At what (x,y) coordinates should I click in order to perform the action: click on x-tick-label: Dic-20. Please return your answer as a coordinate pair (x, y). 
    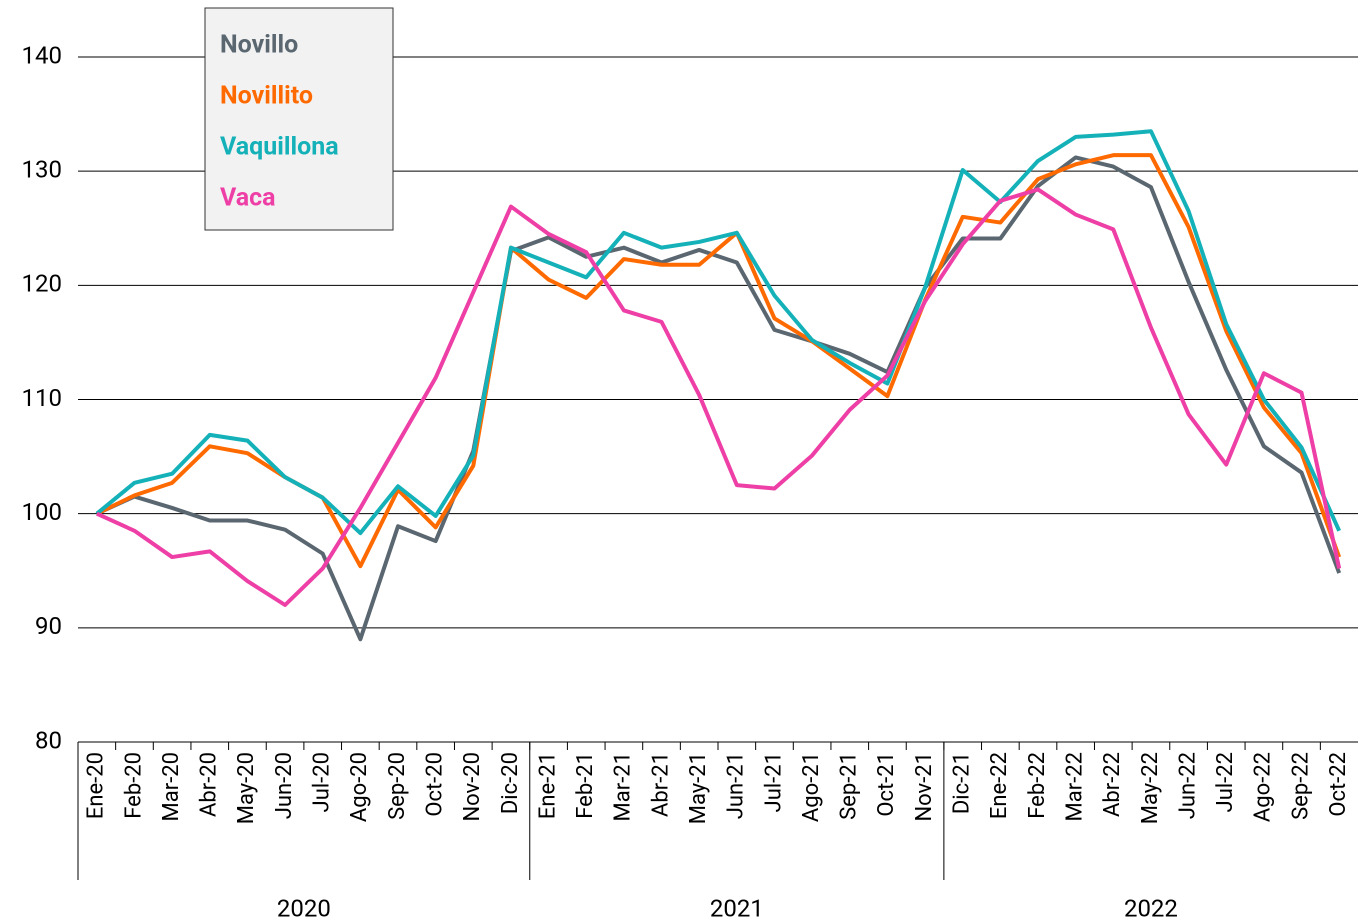
    Looking at the image, I should click on (510, 783).